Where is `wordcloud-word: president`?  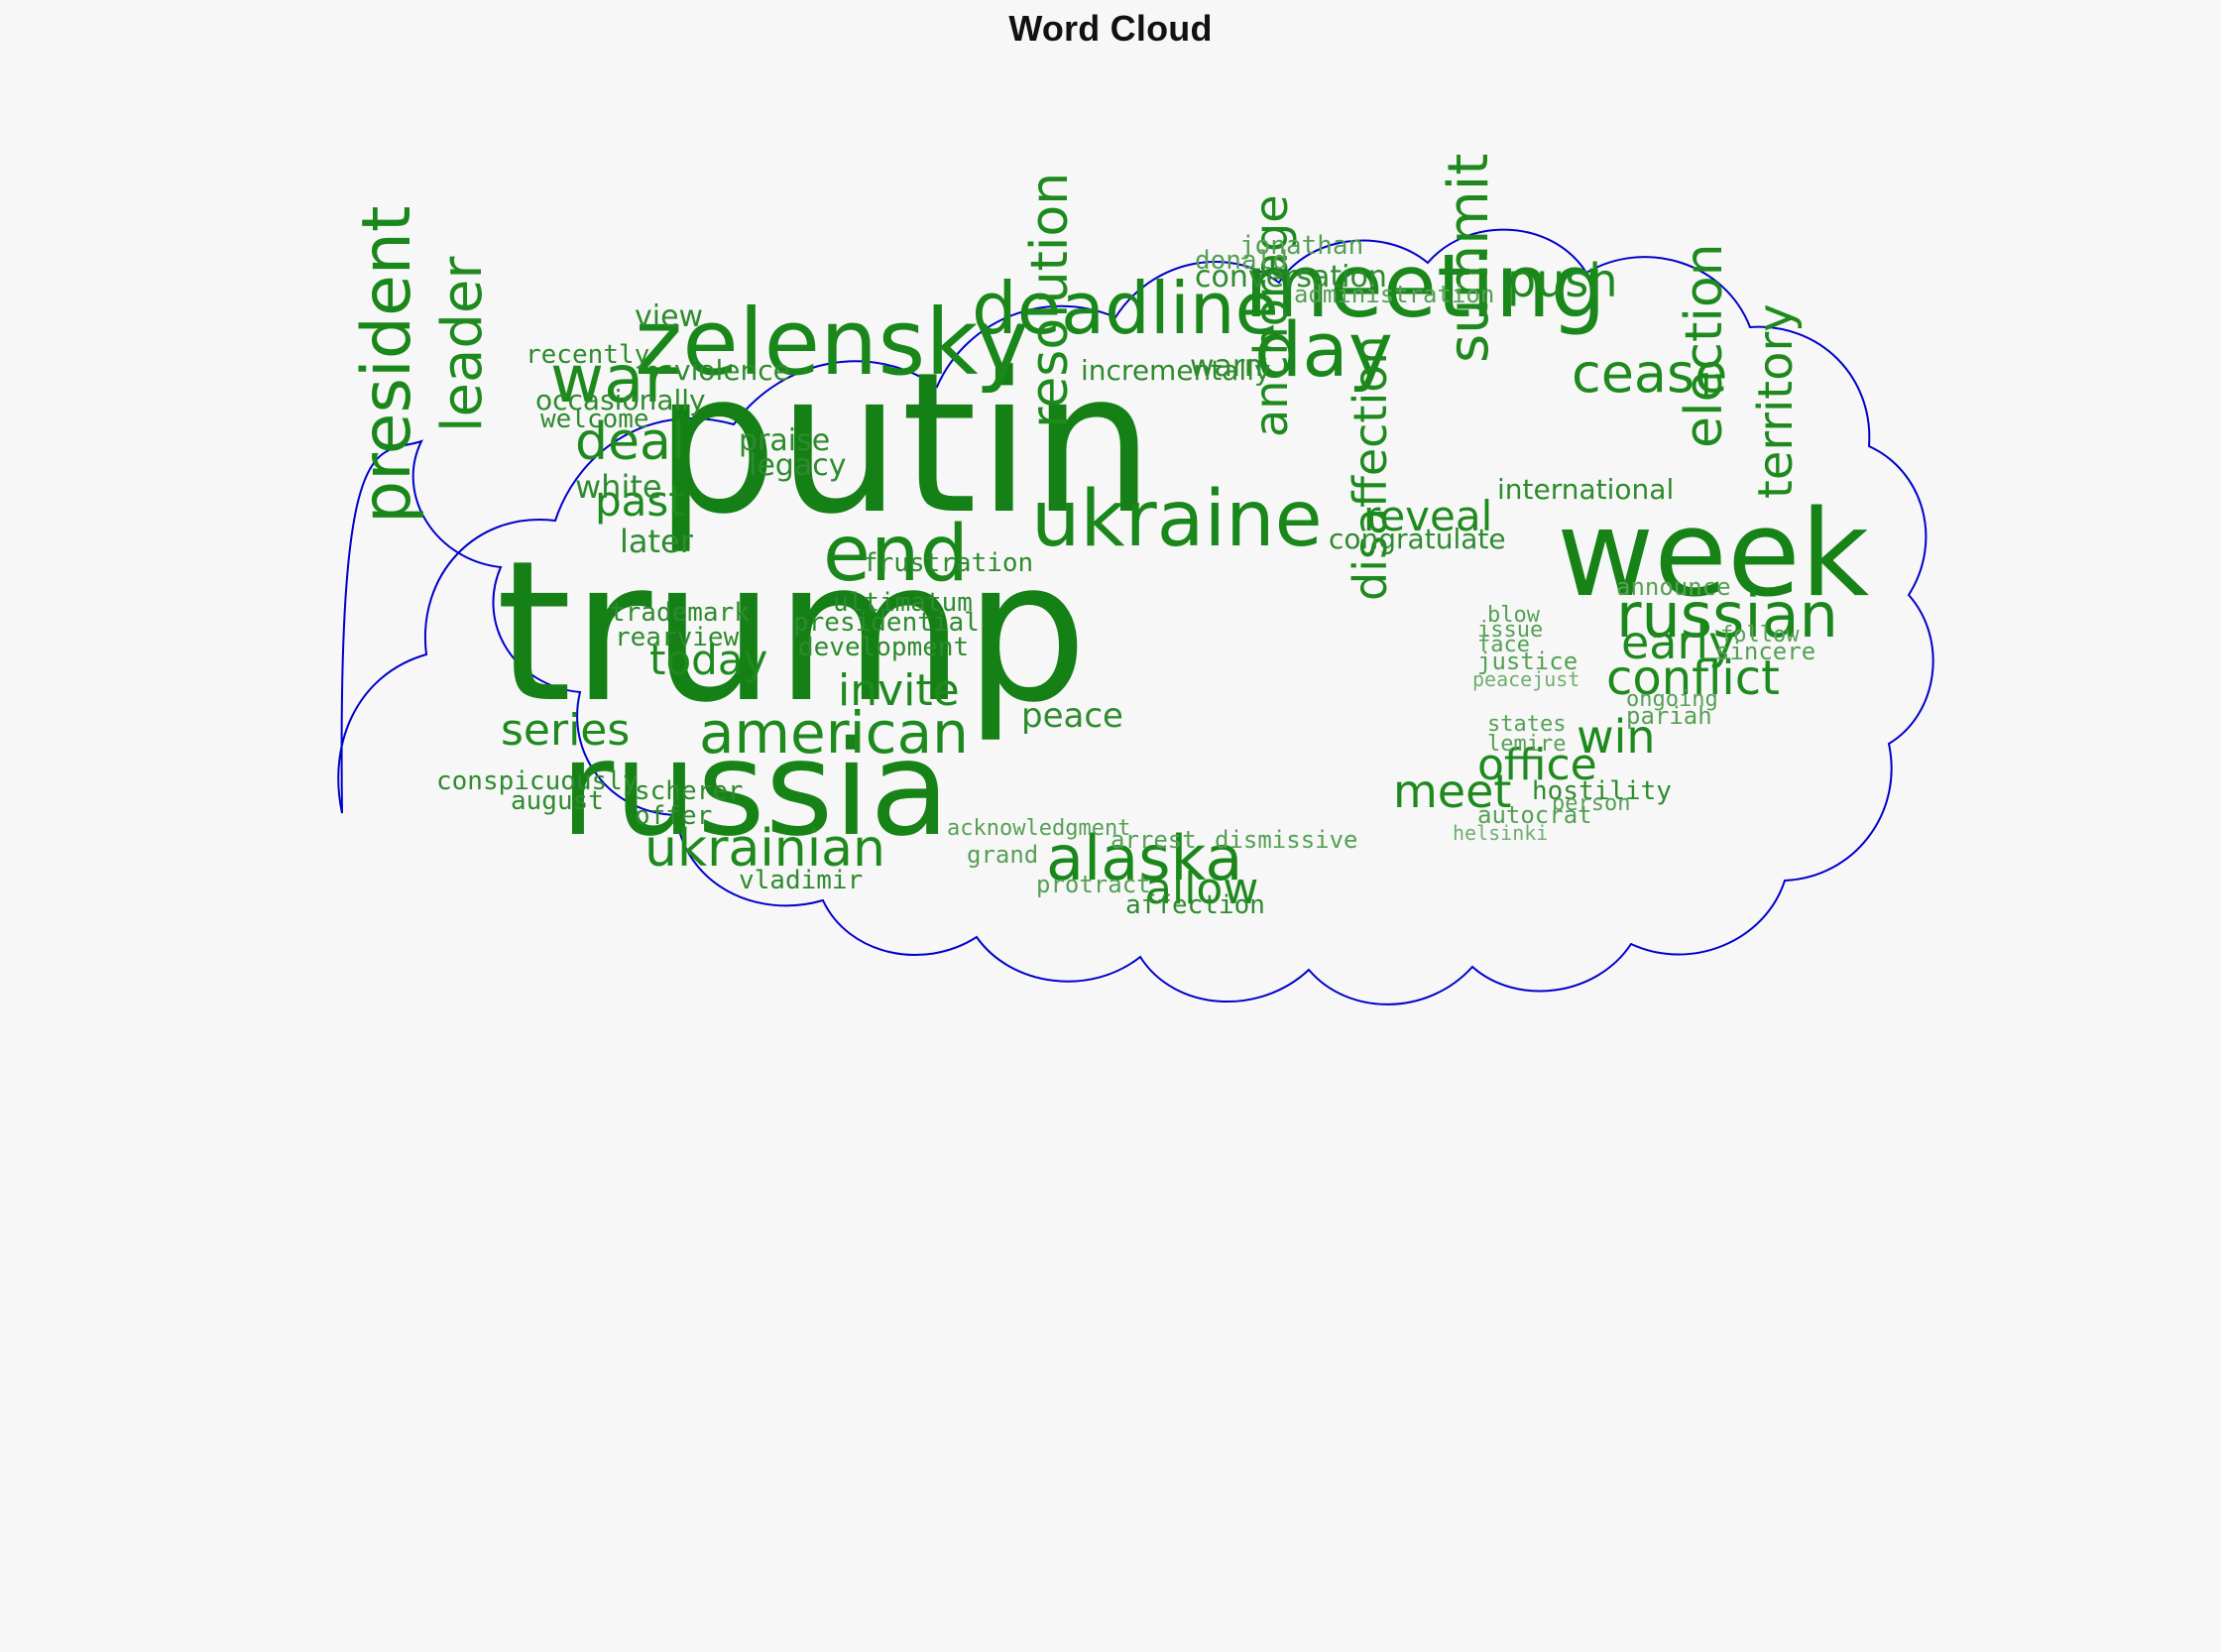 wordcloud-word: president is located at coordinates (387, 364).